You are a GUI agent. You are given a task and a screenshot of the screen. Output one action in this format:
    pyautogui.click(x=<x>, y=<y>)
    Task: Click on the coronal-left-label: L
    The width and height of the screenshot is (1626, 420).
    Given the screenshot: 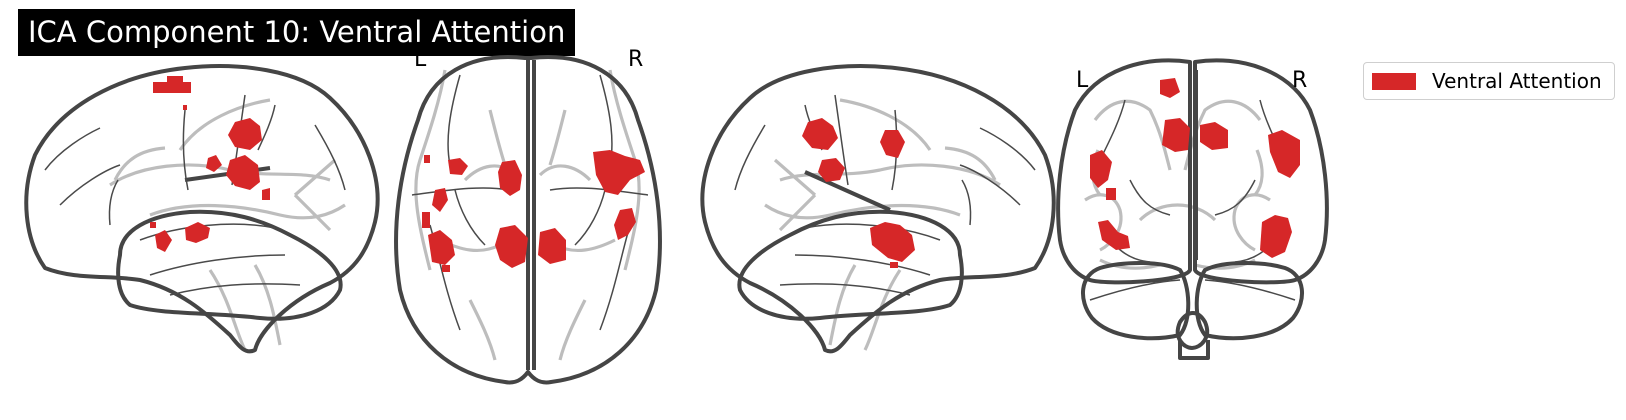 What is the action you would take?
    pyautogui.click(x=1082, y=80)
    